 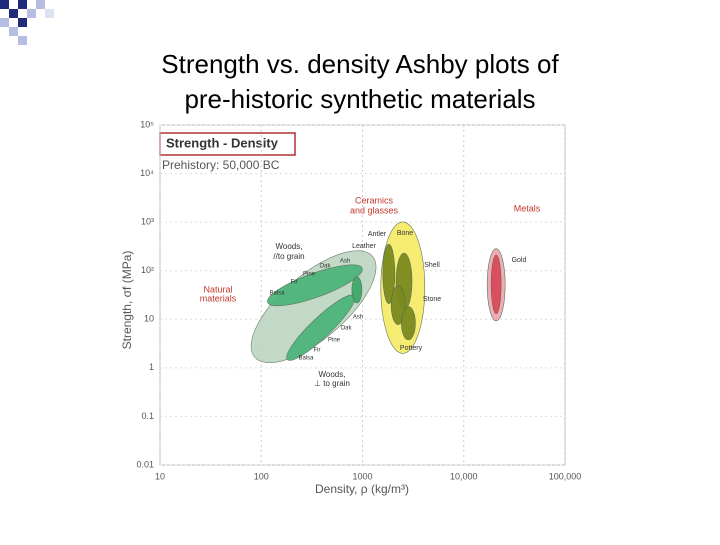 What do you see at coordinates (218, 298) in the screenshot?
I see `region-label: materials` at bounding box center [218, 298].